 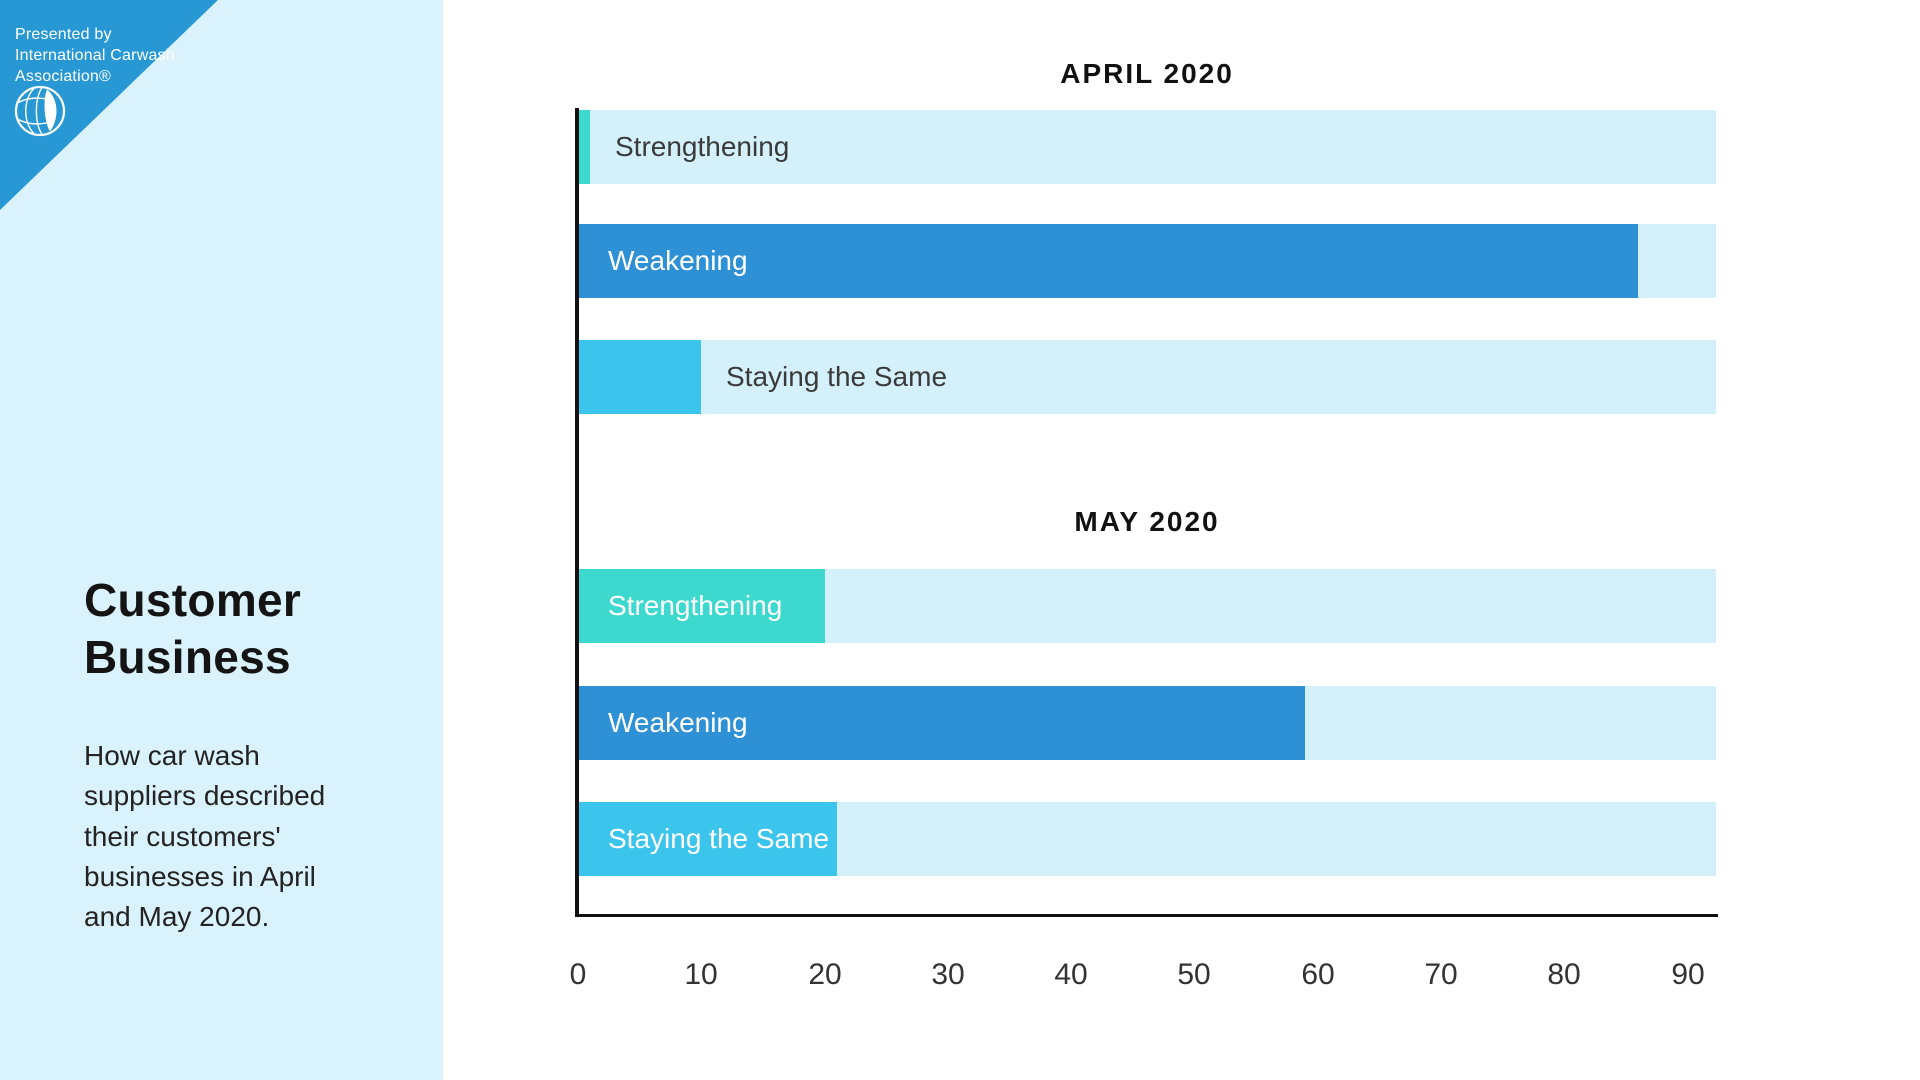 I want to click on presented-by-line: Association®, so click(x=63, y=77).